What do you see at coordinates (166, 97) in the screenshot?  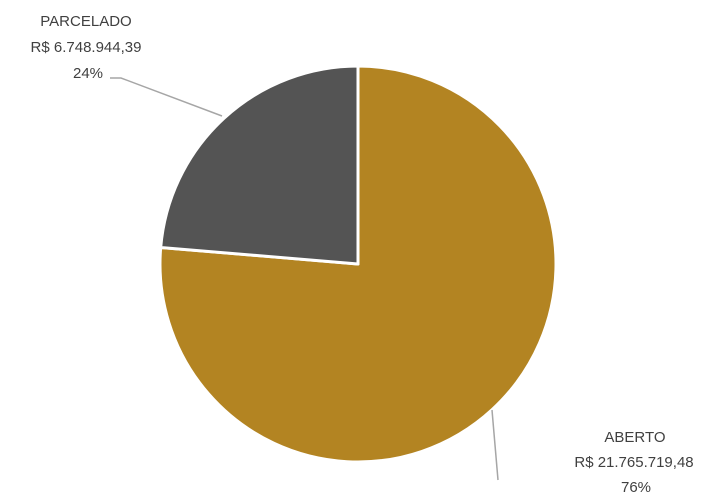 I see `leader-line-parcelado` at bounding box center [166, 97].